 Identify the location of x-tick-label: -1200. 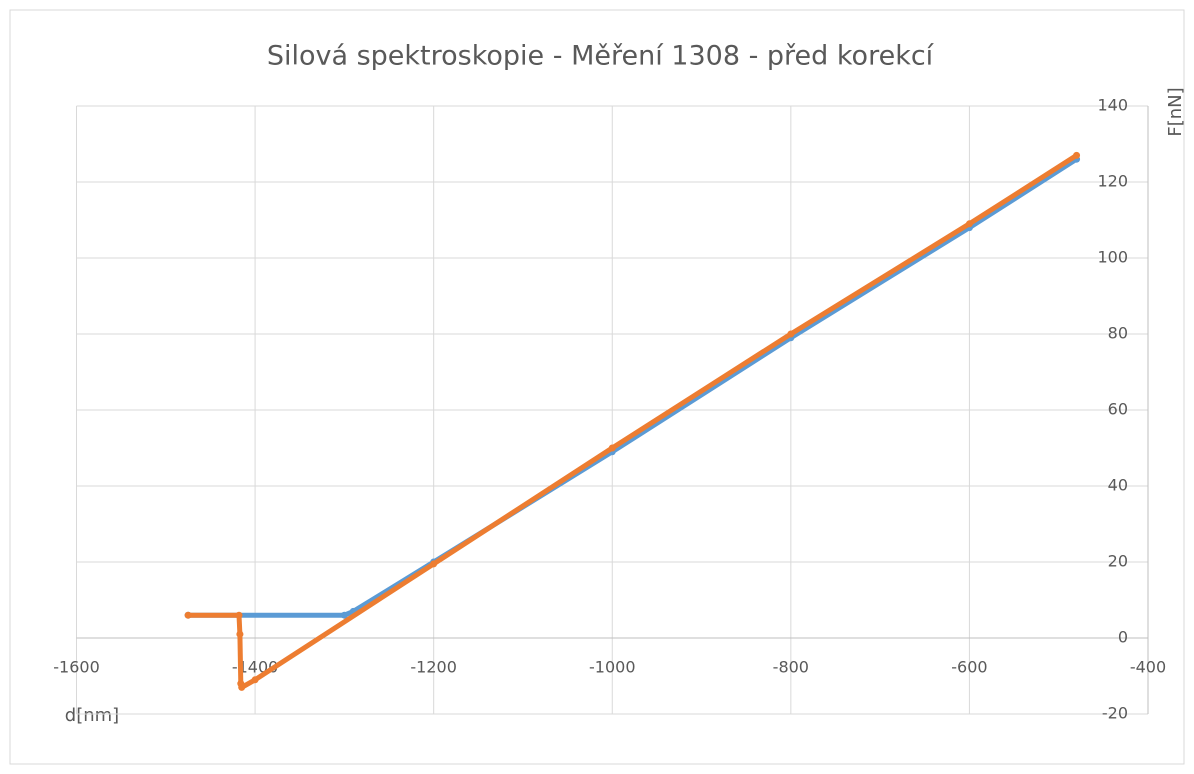
(433, 667).